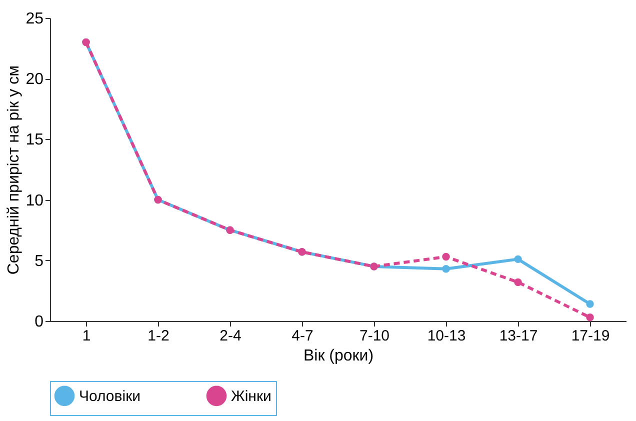 Image resolution: width=636 pixels, height=421 pixels. Describe the element at coordinates (39, 322) in the screenshot. I see `y-tick-label: 0` at that location.